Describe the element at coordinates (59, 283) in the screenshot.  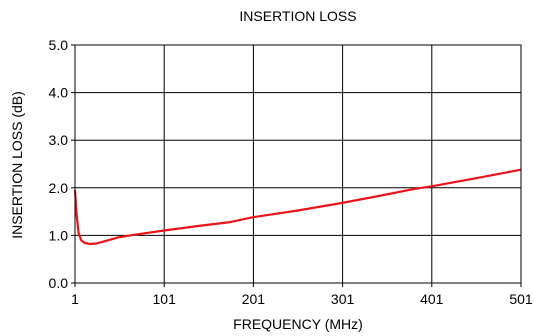
I see `y-tick-label: 0.0` at that location.